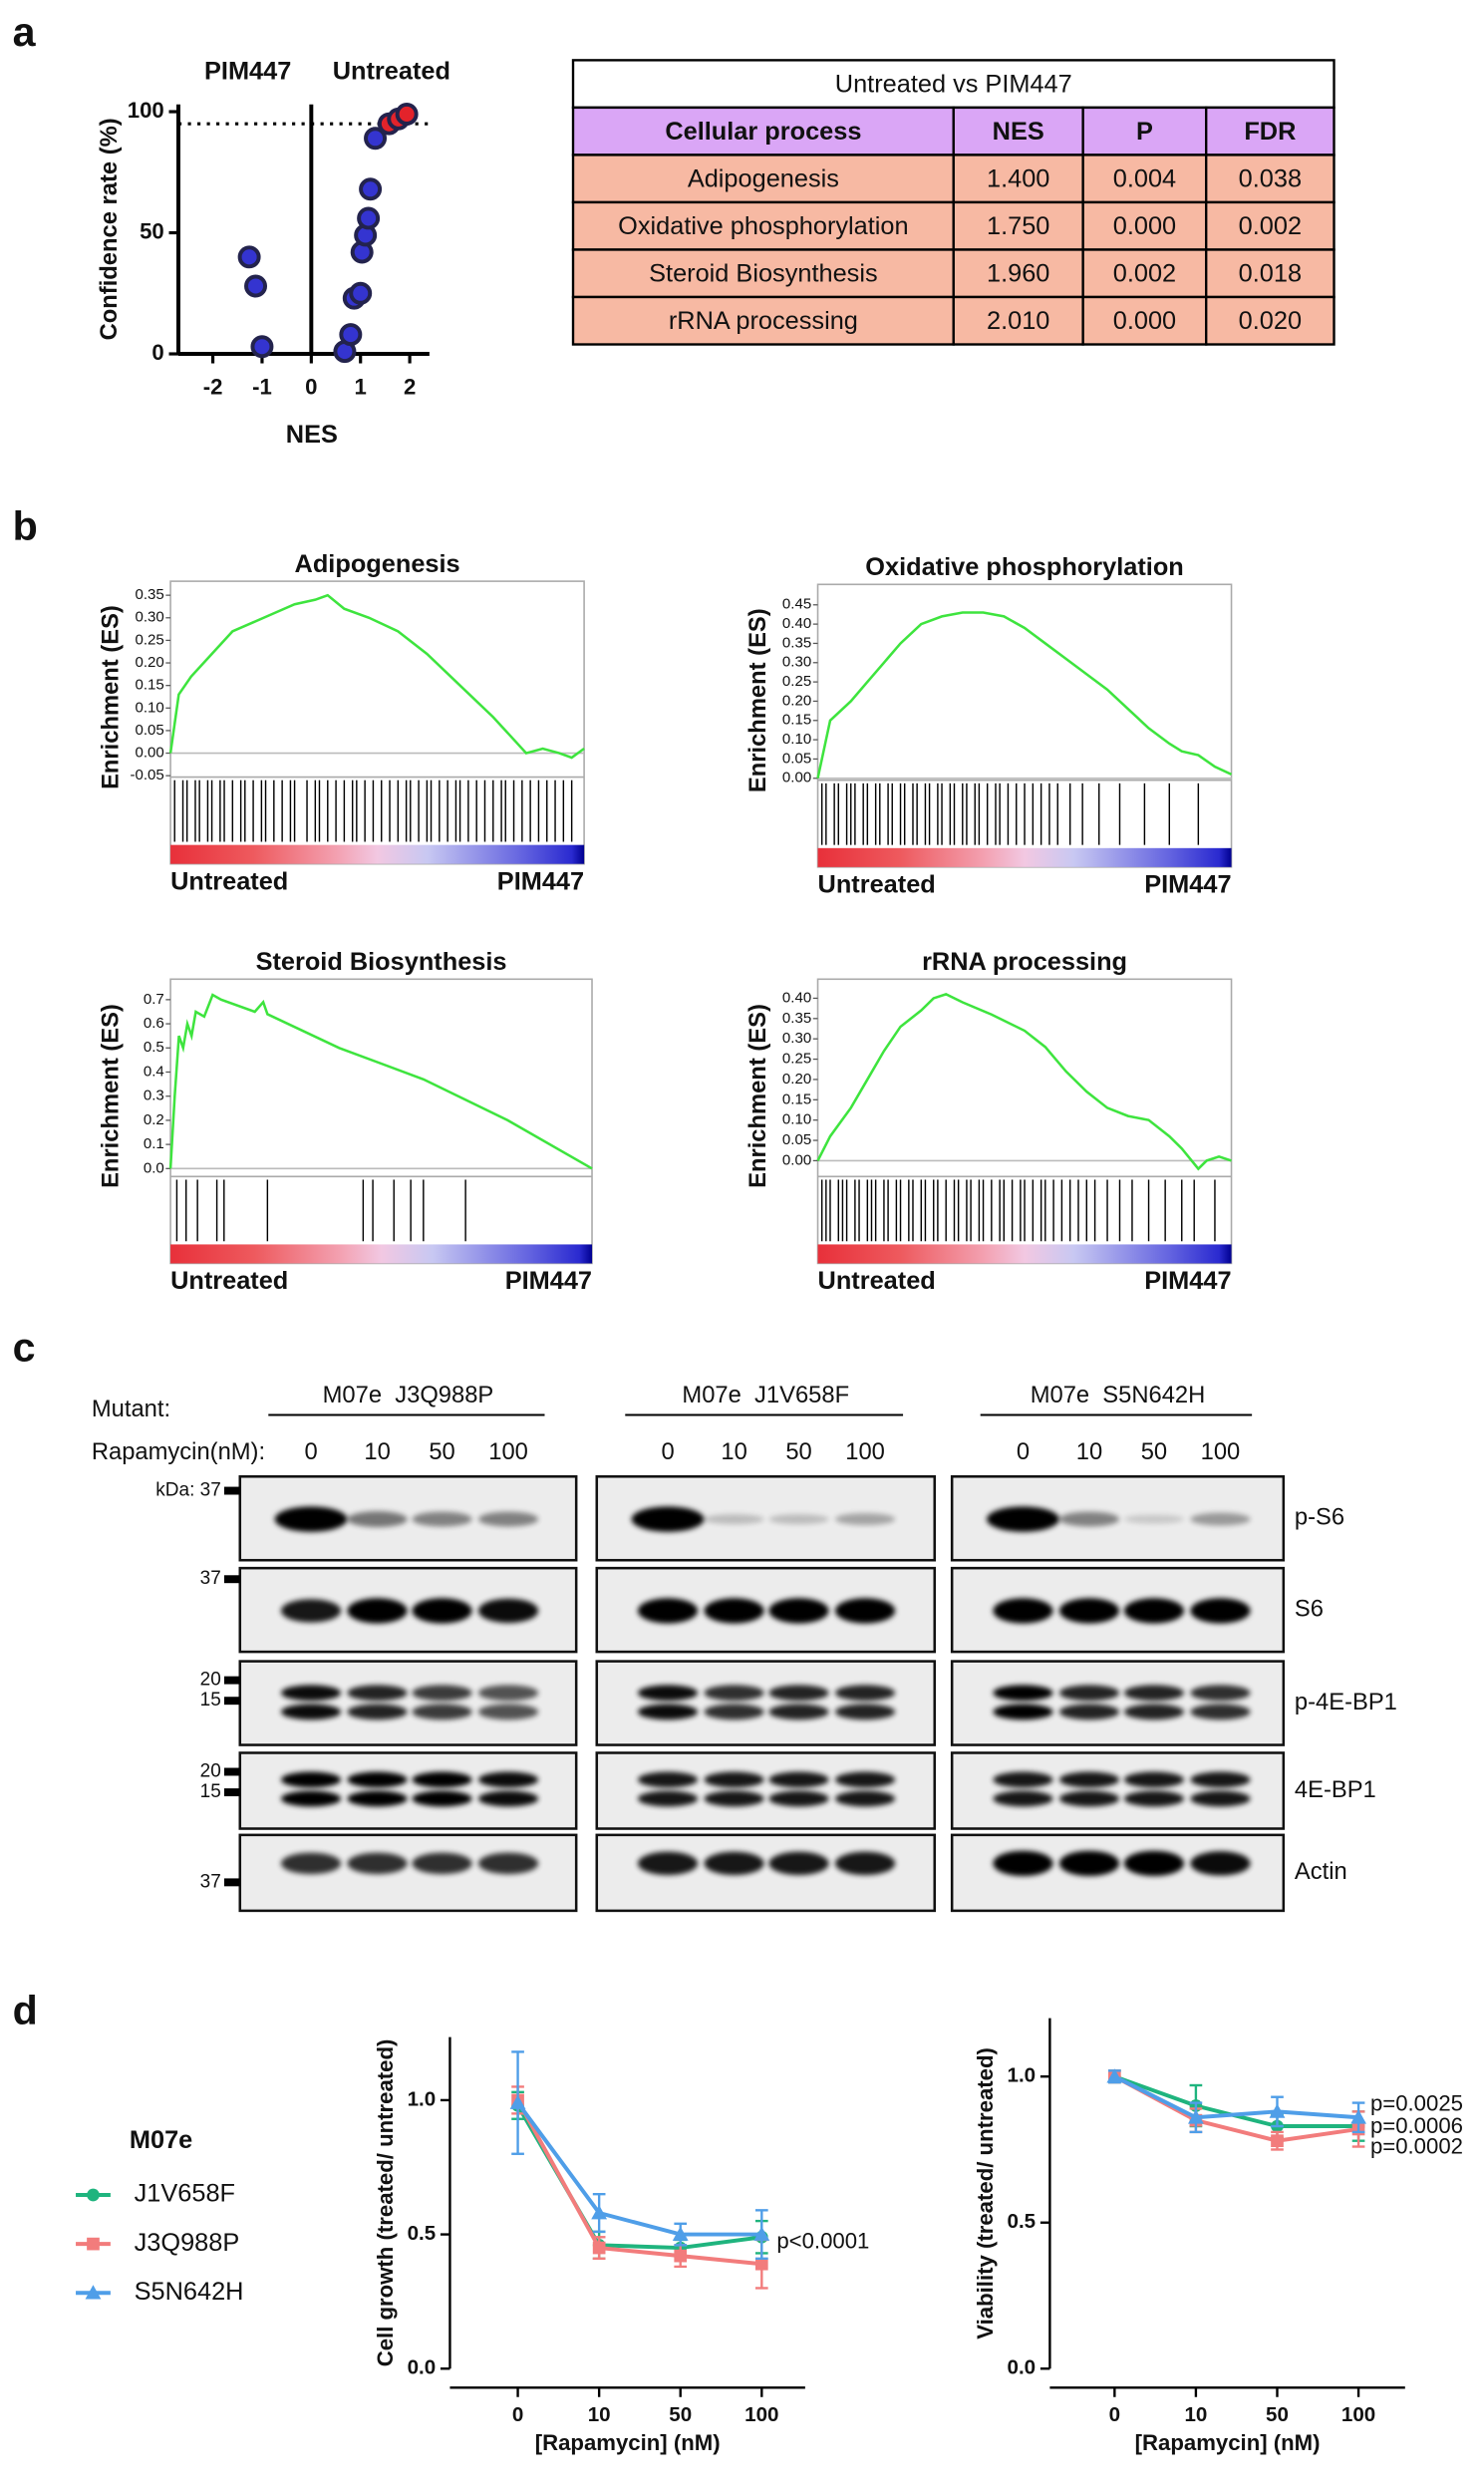 The height and width of the screenshot is (2492, 1484). What do you see at coordinates (262, 387) in the screenshot?
I see `x-tick-label: -1` at bounding box center [262, 387].